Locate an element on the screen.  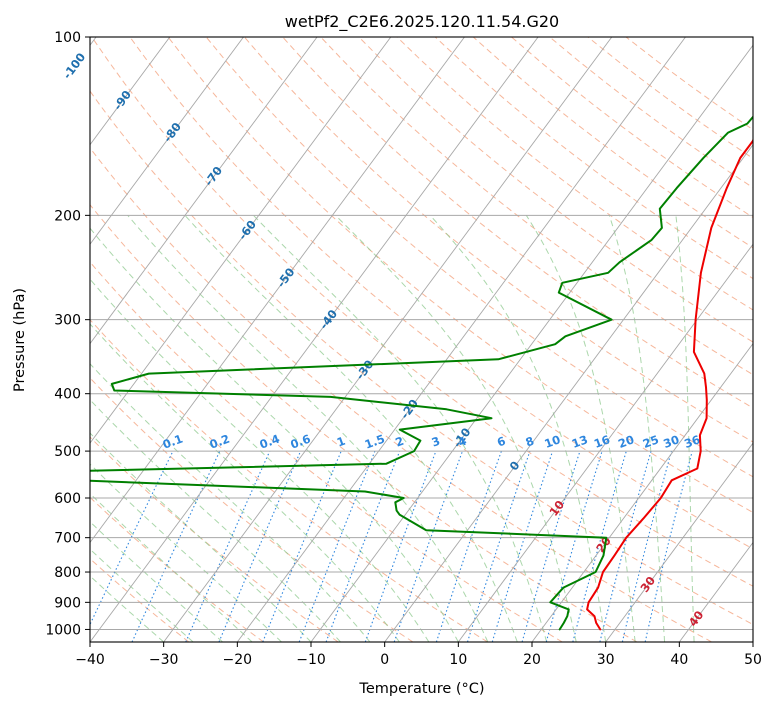
isotherm-label: -30 is located at coordinates (365, 369).